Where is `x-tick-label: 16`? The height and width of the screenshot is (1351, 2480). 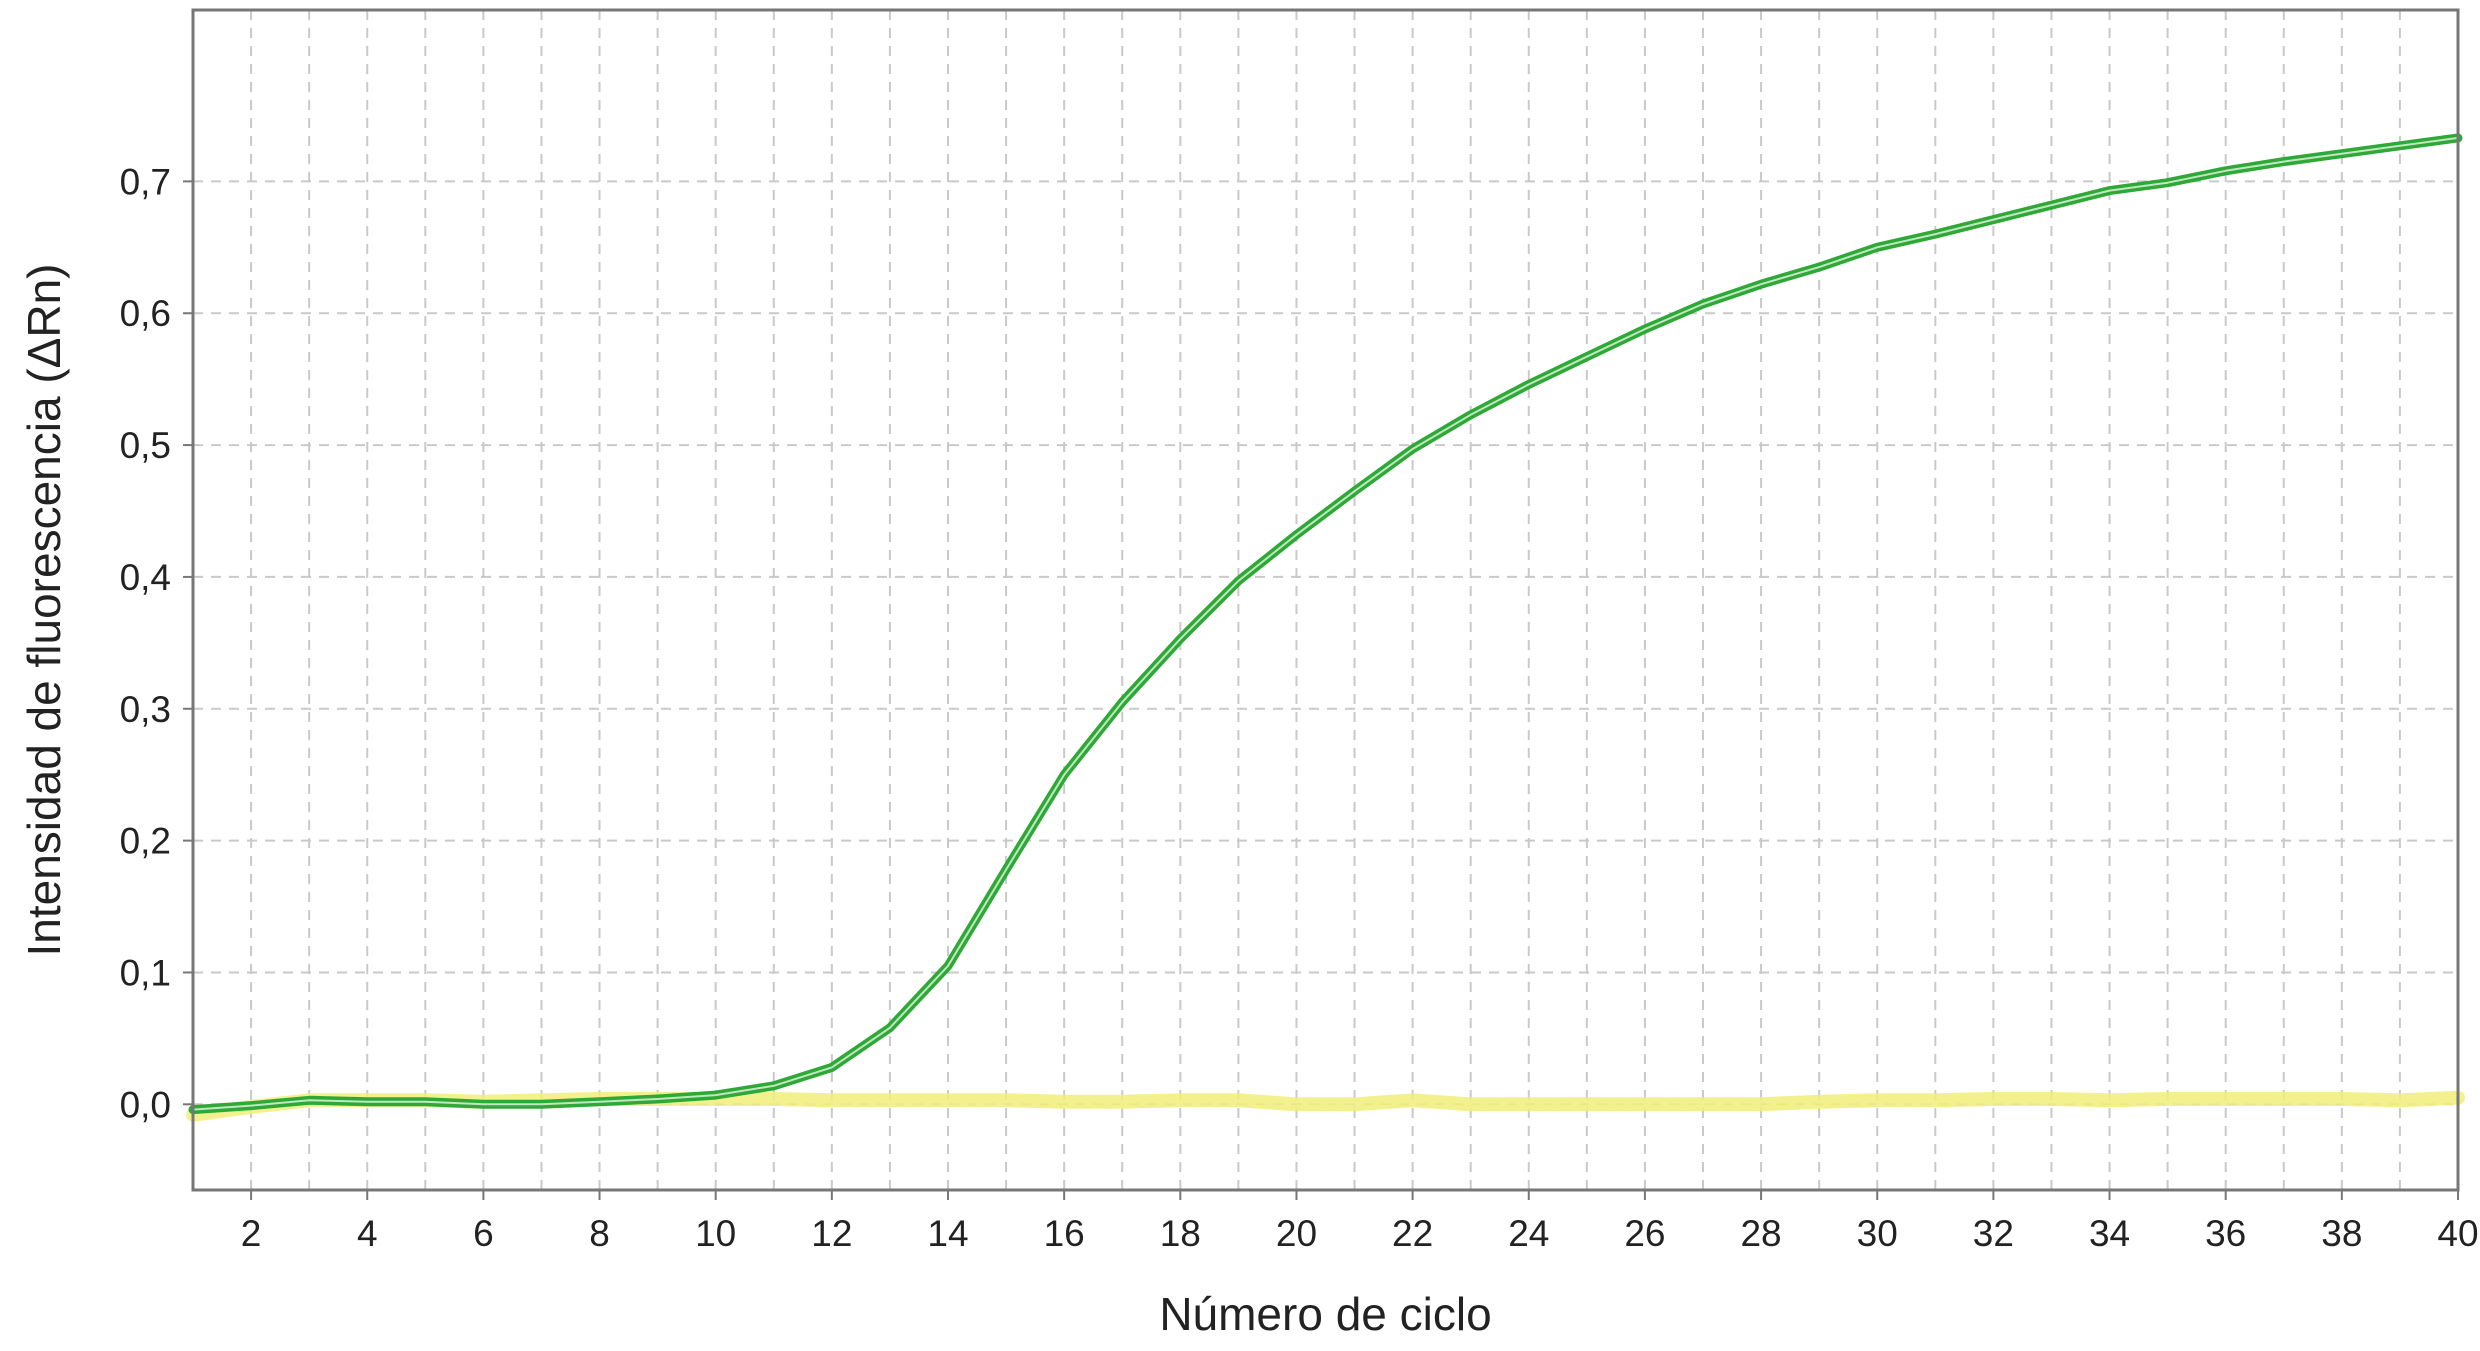
x-tick-label: 16 is located at coordinates (1064, 1233).